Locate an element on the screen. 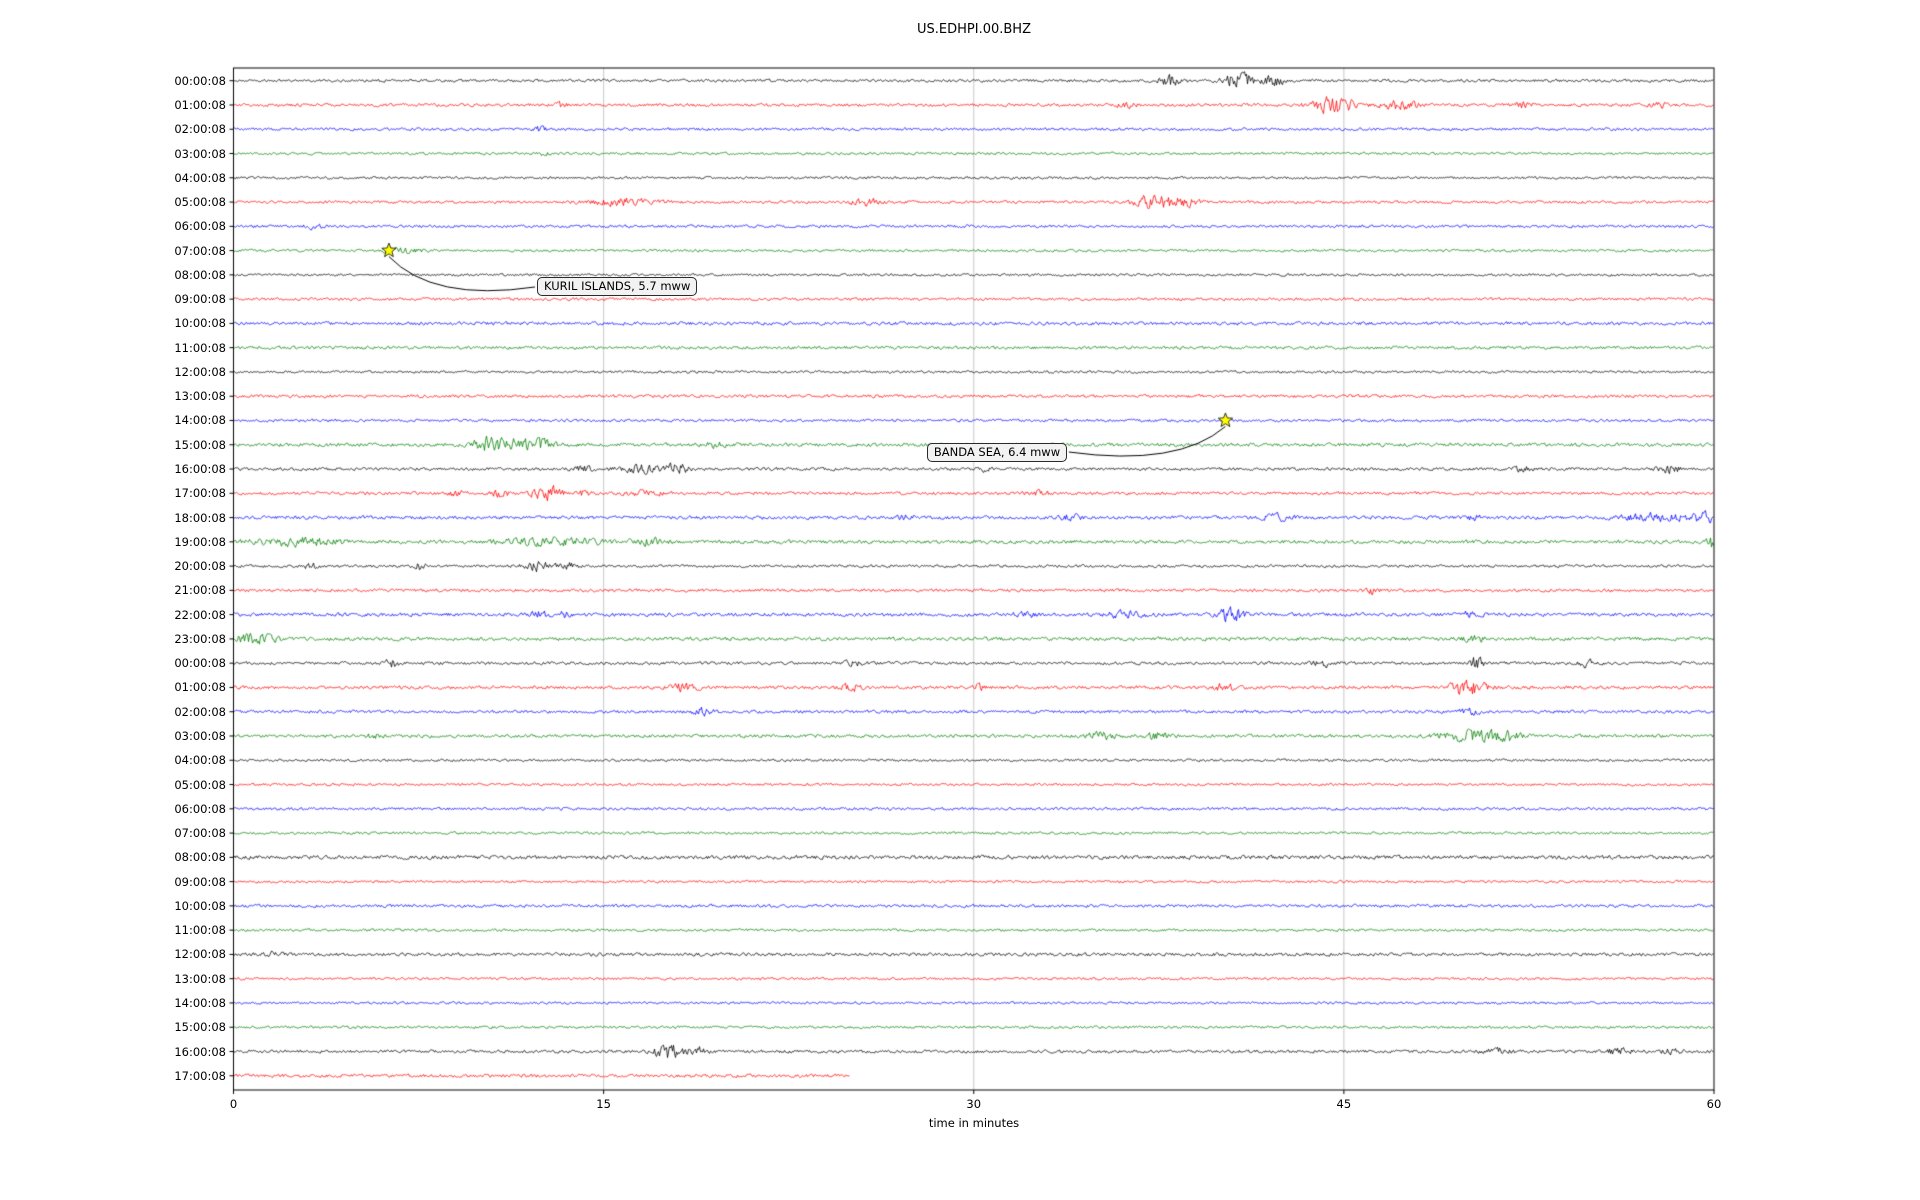 This screenshot has height=1200, width=1920. row-time-label: 23:00:08 is located at coordinates (200, 638).